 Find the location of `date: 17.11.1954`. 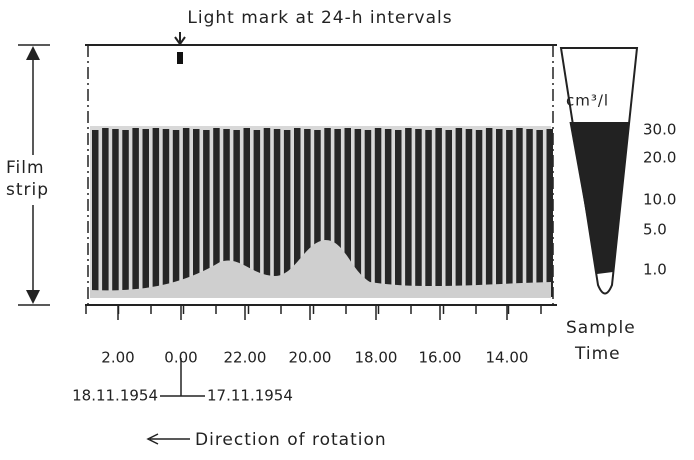

date: 17.11.1954 is located at coordinates (250, 396).